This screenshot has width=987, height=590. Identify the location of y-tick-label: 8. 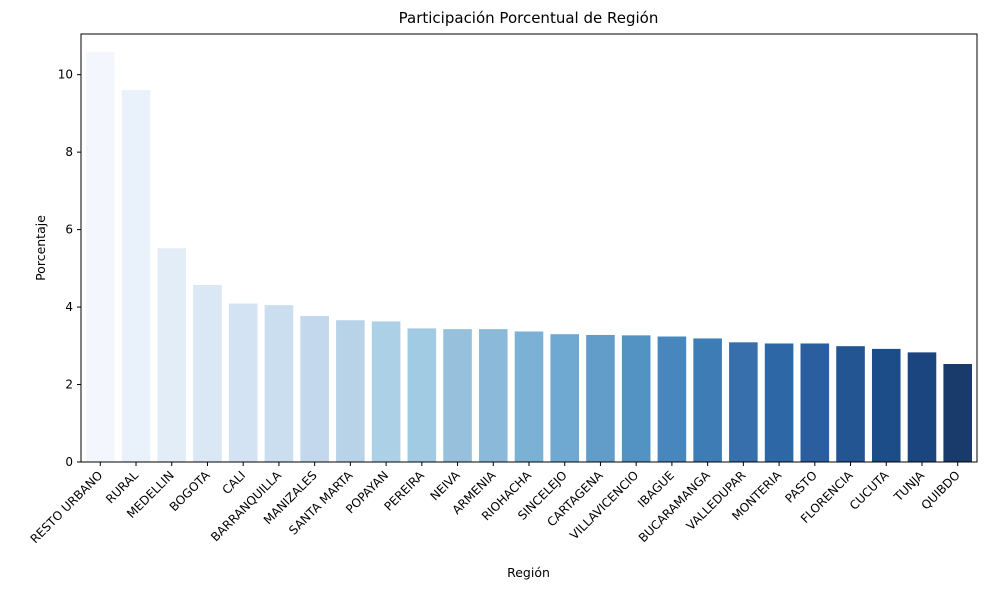
(69, 152).